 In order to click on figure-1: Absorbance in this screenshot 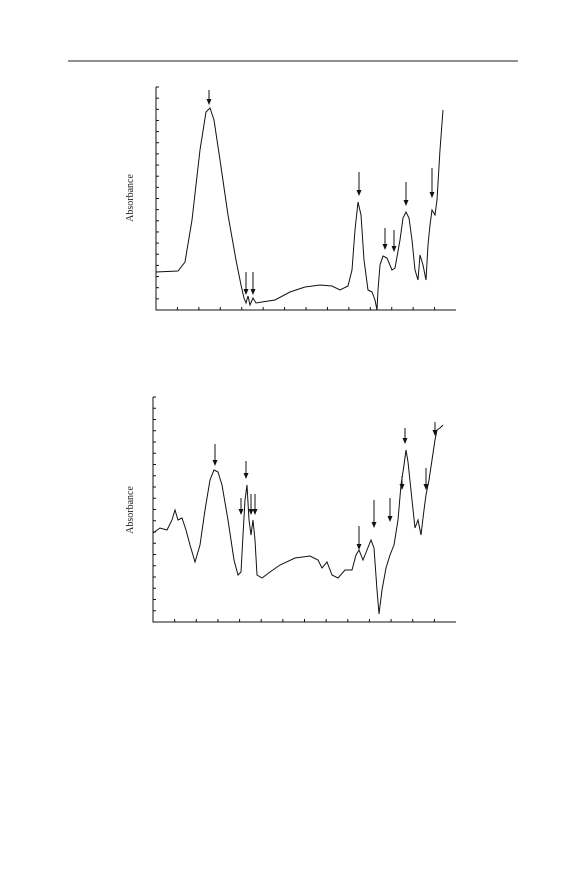, I will do `click(290, 198)`.